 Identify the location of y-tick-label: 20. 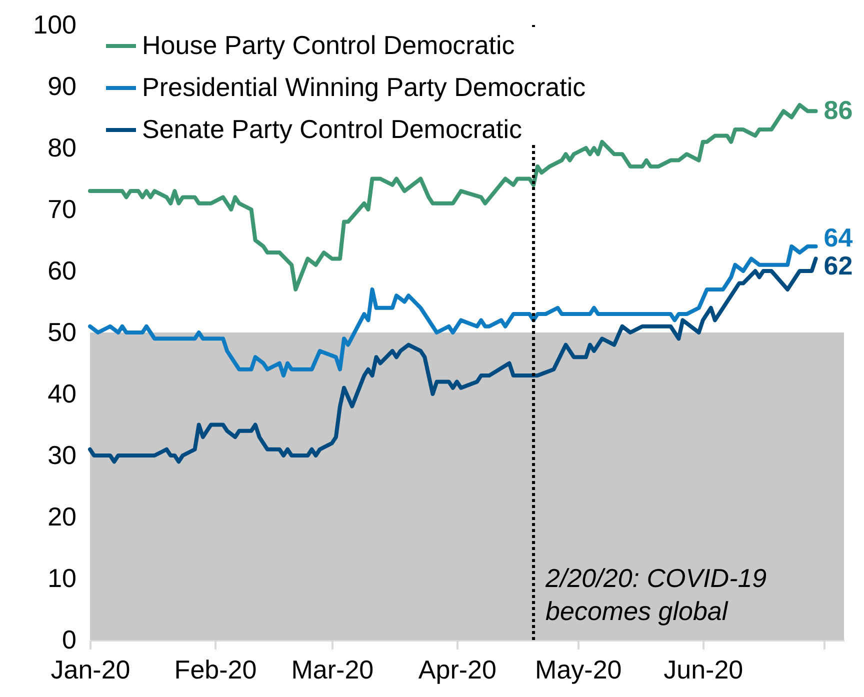
(62, 517).